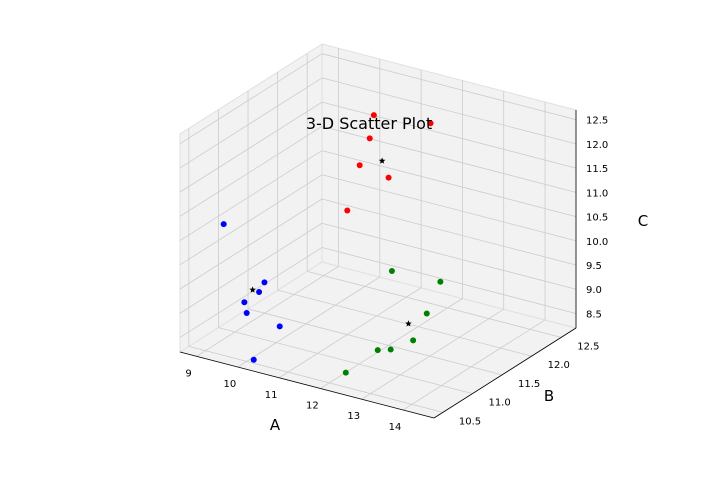 This screenshot has height=504, width=720. I want to click on z-tick-label: 12.5, so click(597, 121).